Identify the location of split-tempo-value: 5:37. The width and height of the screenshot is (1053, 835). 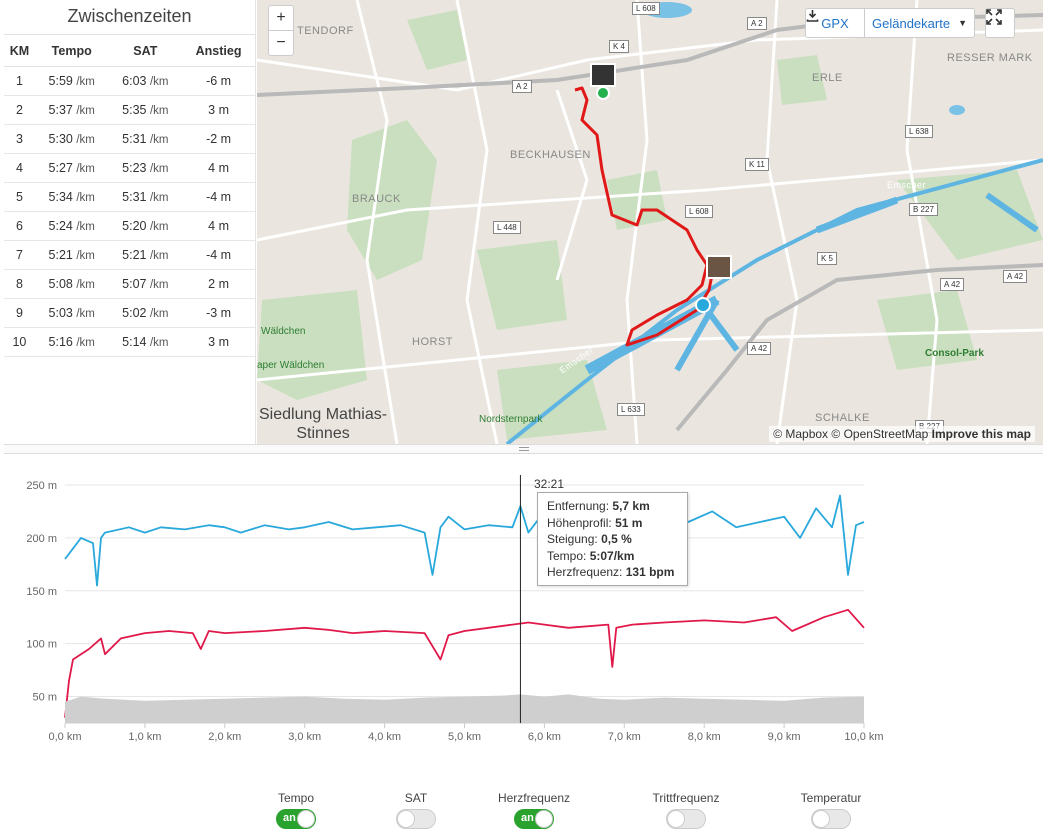
(60, 110).